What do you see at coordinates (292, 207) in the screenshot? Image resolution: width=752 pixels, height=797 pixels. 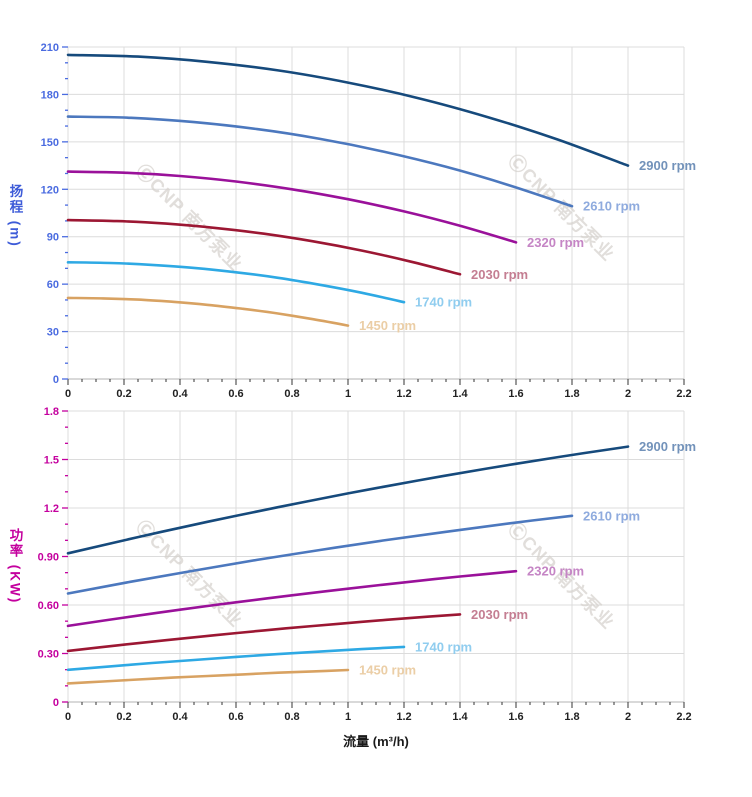 I see `curve-2320-rpm-head-vs-flow` at bounding box center [292, 207].